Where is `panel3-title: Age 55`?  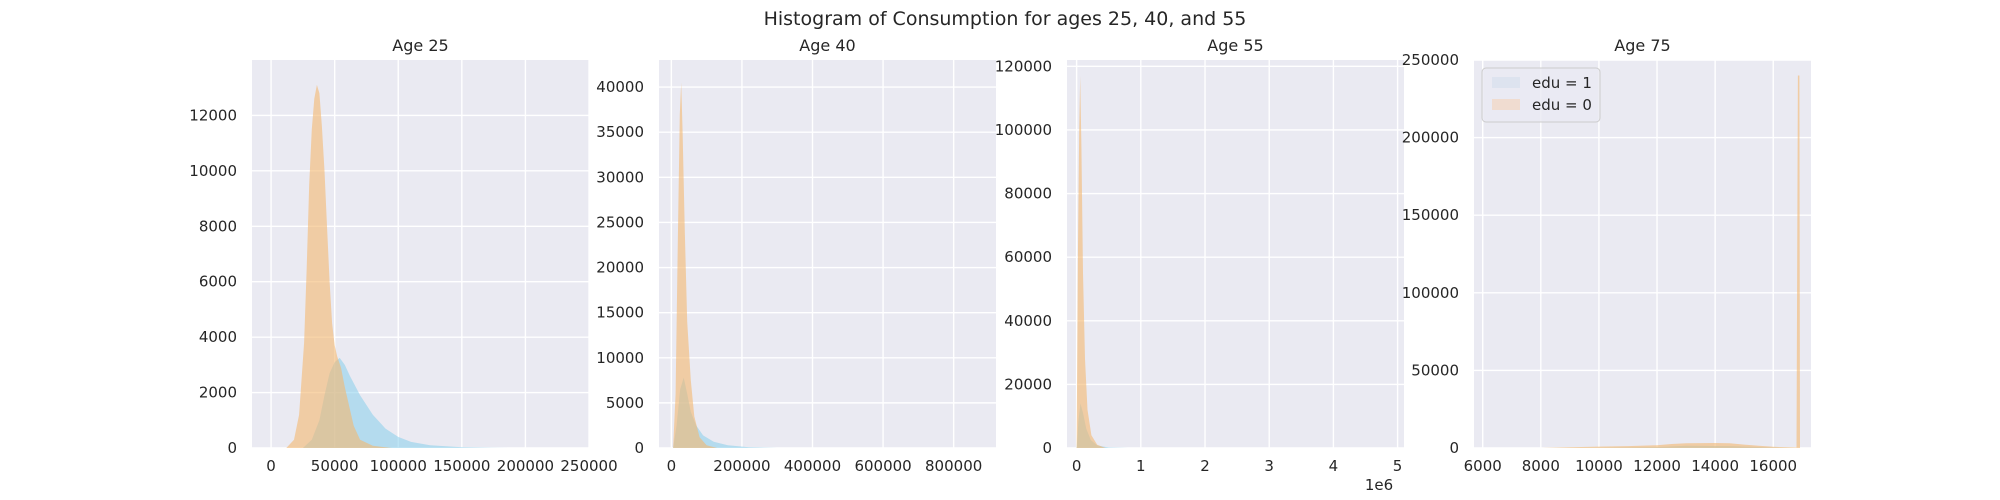
panel3-title: Age 55 is located at coordinates (1235, 45).